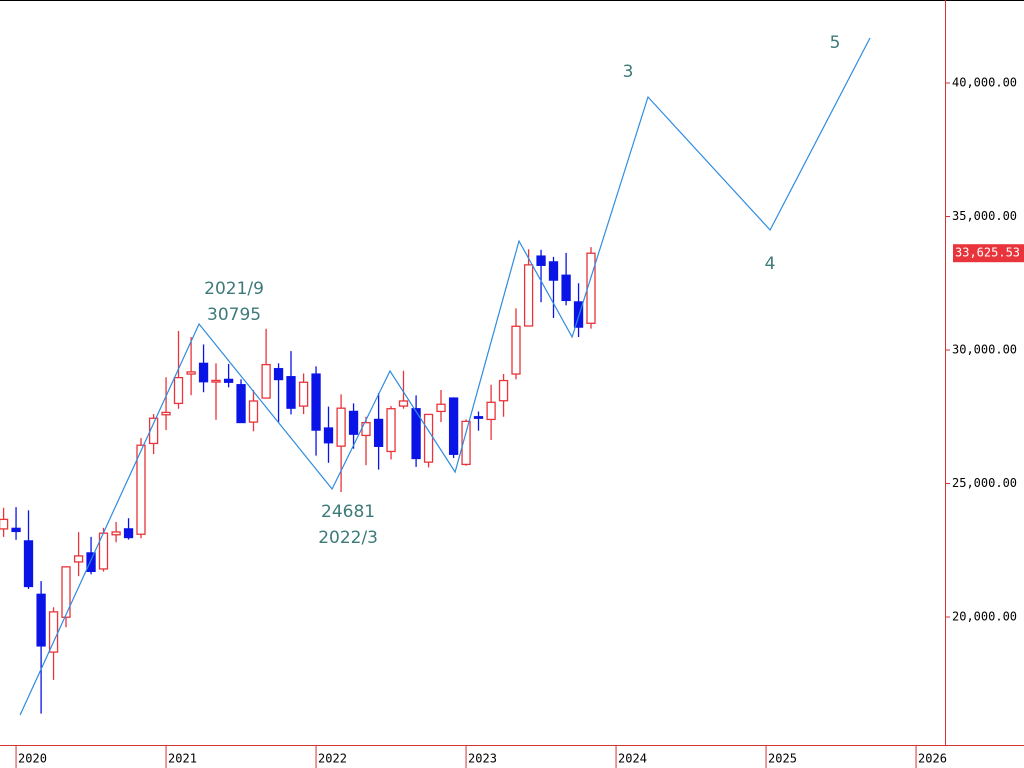  I want to click on annotation: 3, so click(628, 72).